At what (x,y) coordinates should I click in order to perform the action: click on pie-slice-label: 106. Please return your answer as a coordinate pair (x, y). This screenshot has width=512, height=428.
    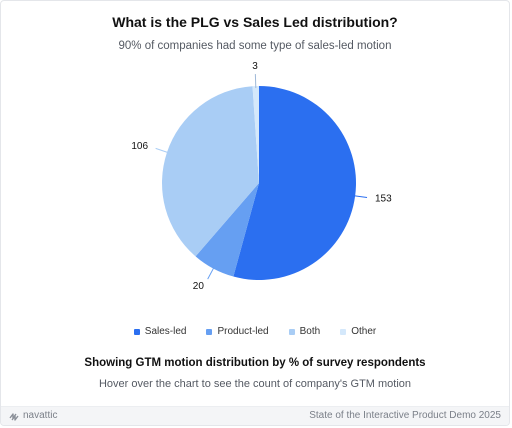
    Looking at the image, I should click on (139, 146).